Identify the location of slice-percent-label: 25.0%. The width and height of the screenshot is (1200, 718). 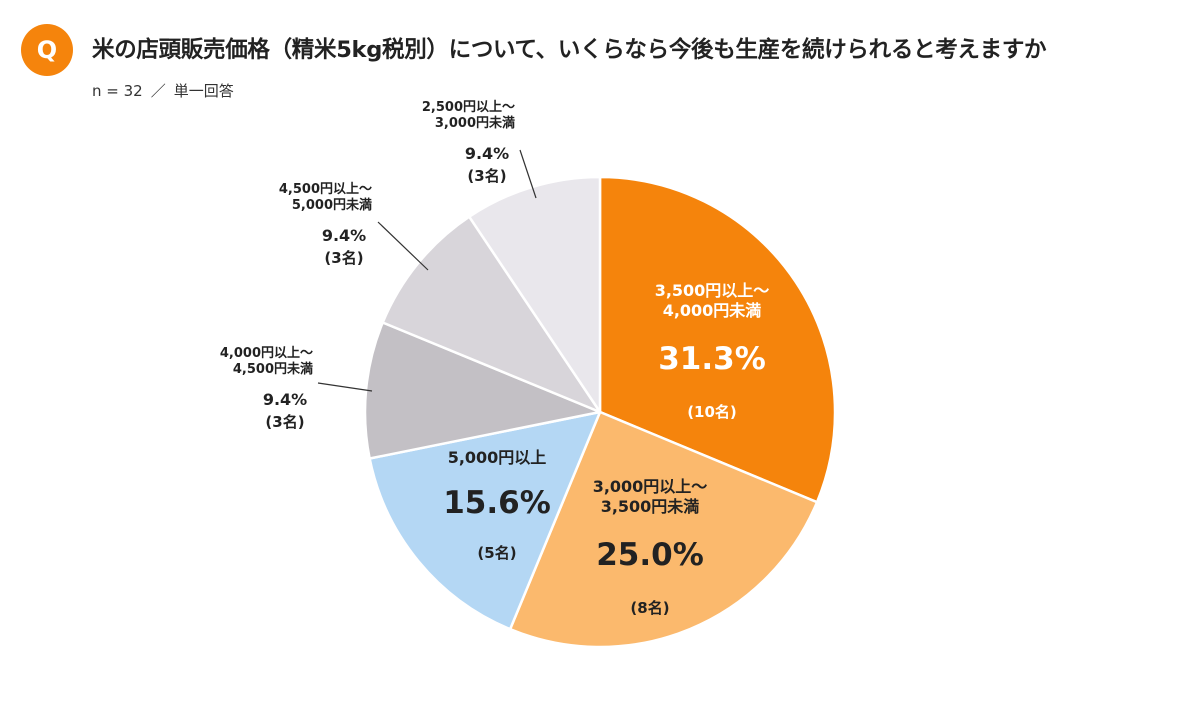
(650, 555).